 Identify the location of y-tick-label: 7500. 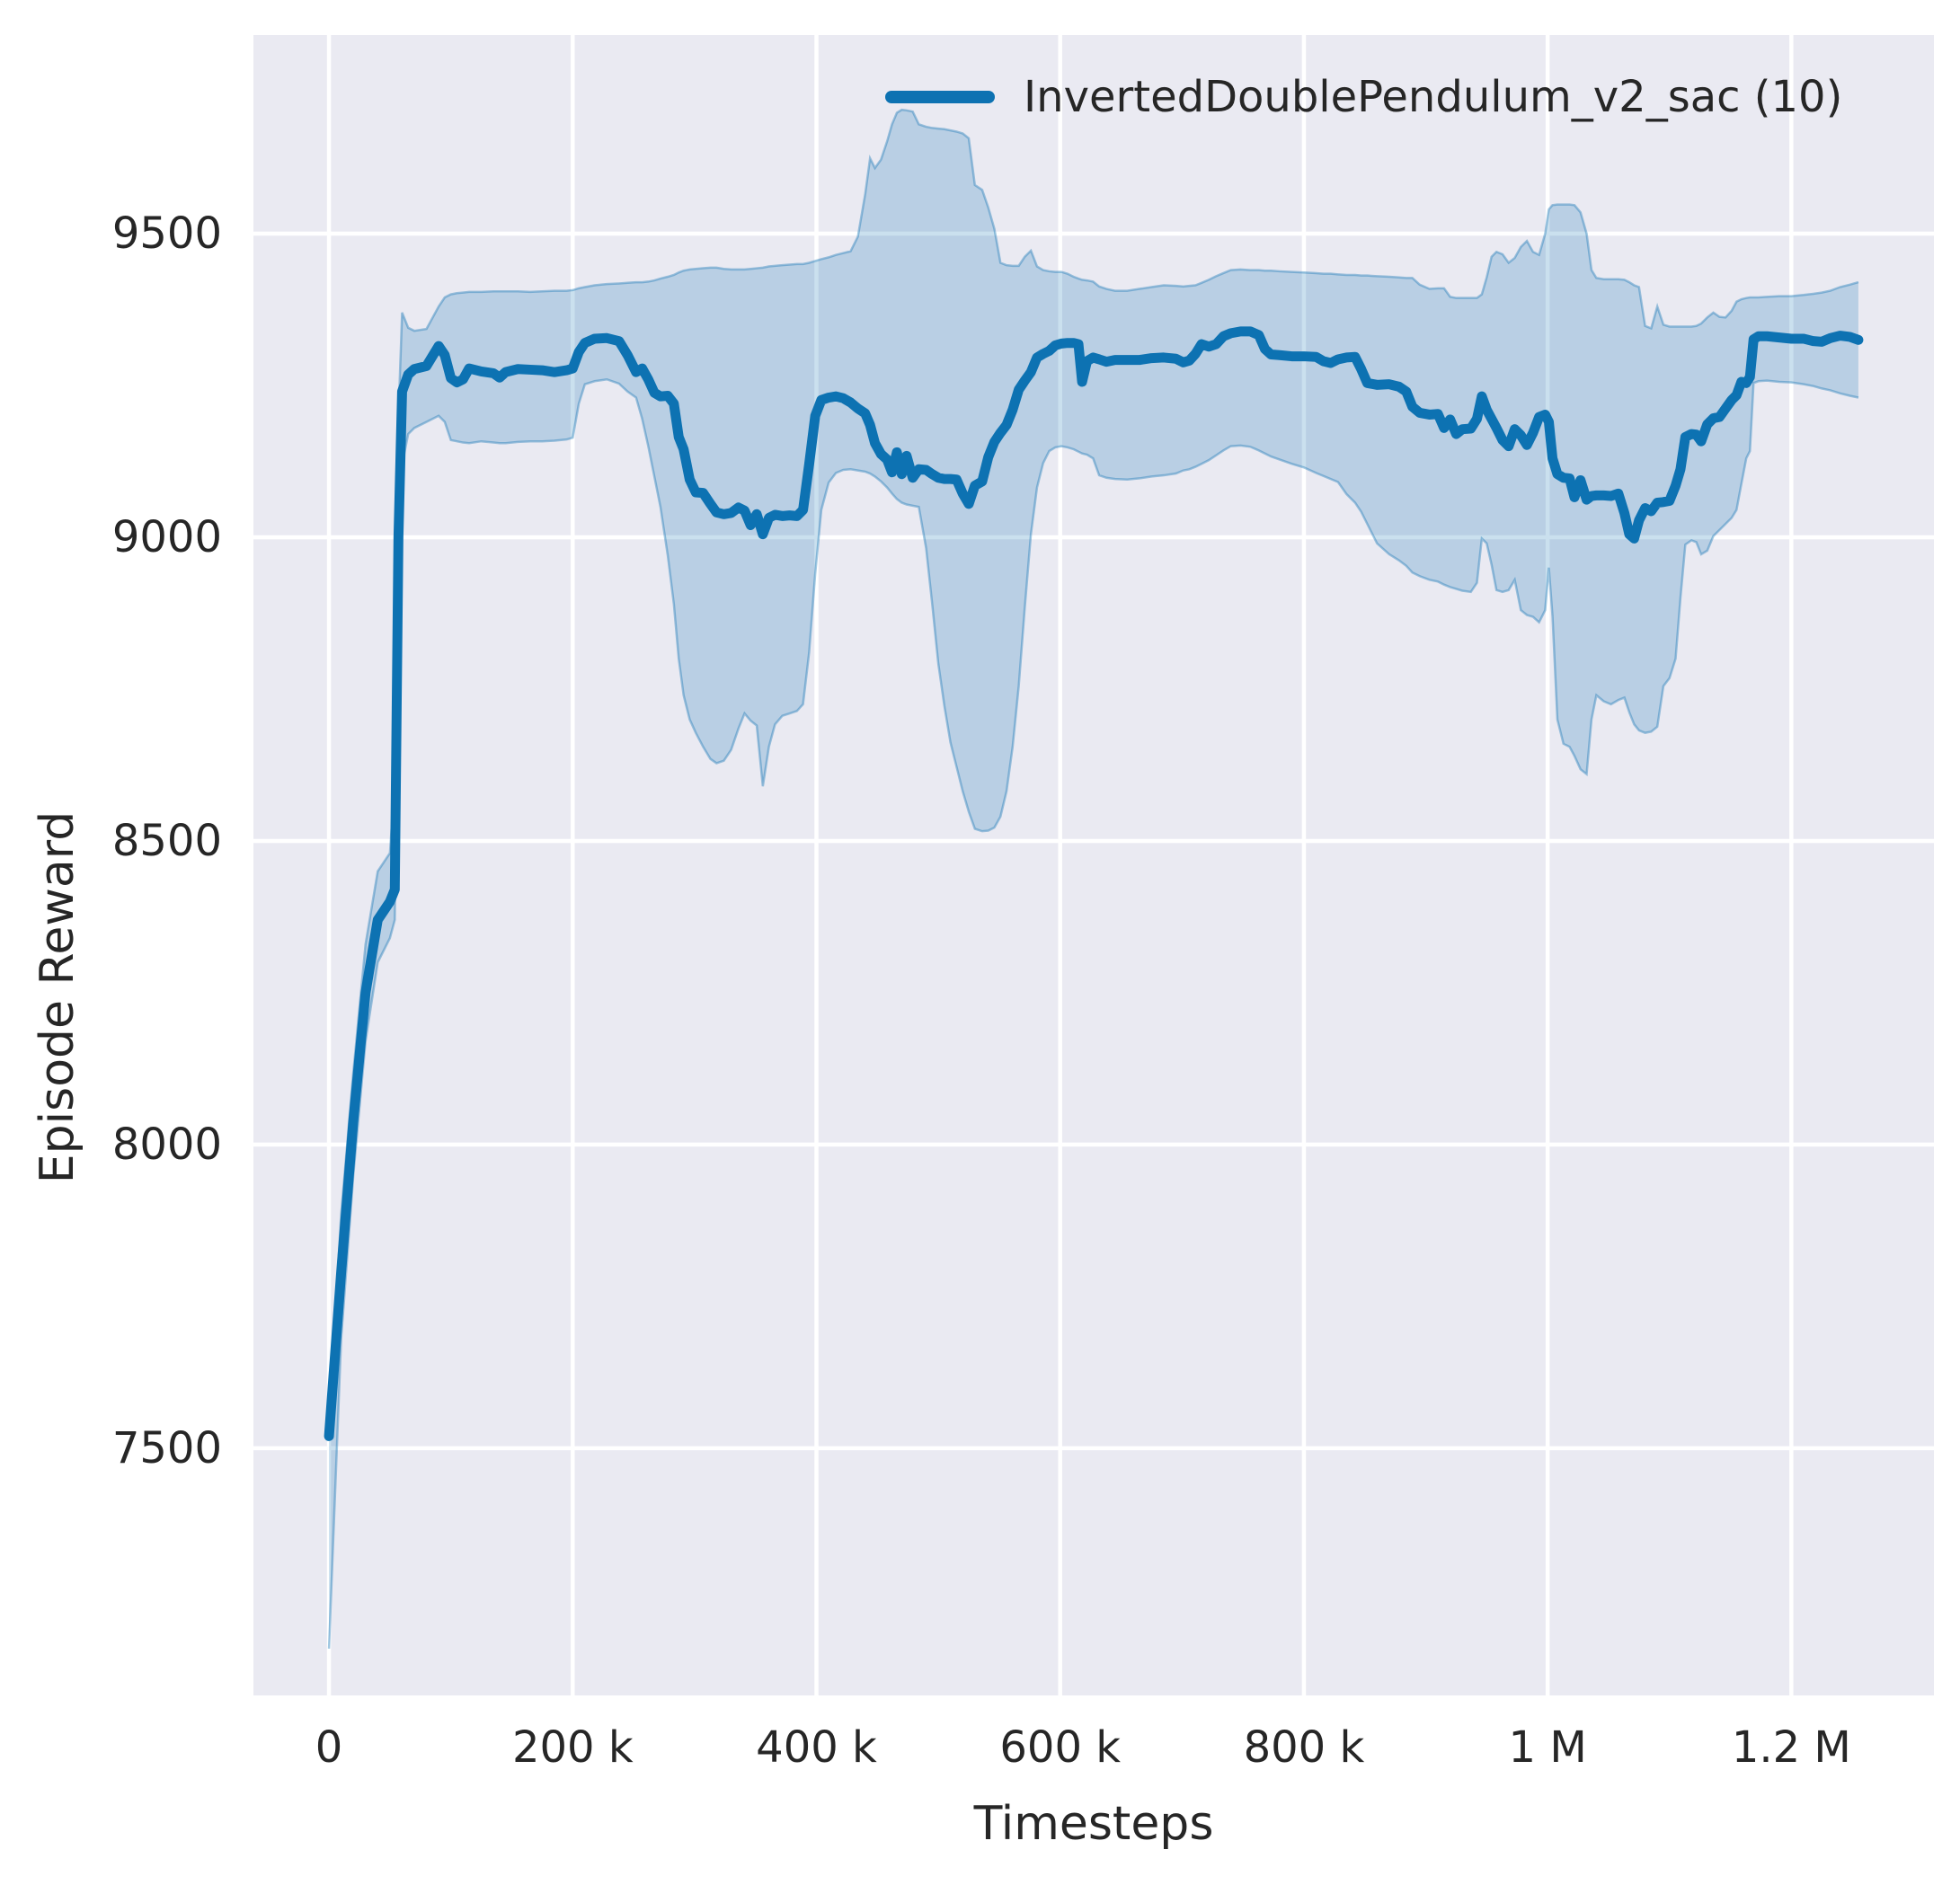
(167, 1447).